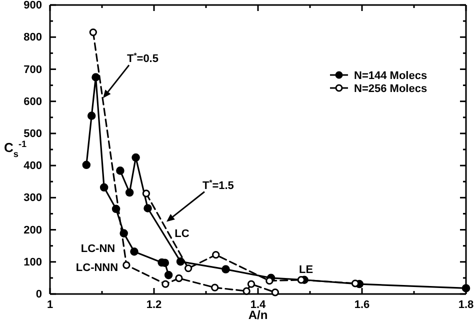 The image size is (474, 320). I want to click on y-tick-label: 600, so click(33, 102).